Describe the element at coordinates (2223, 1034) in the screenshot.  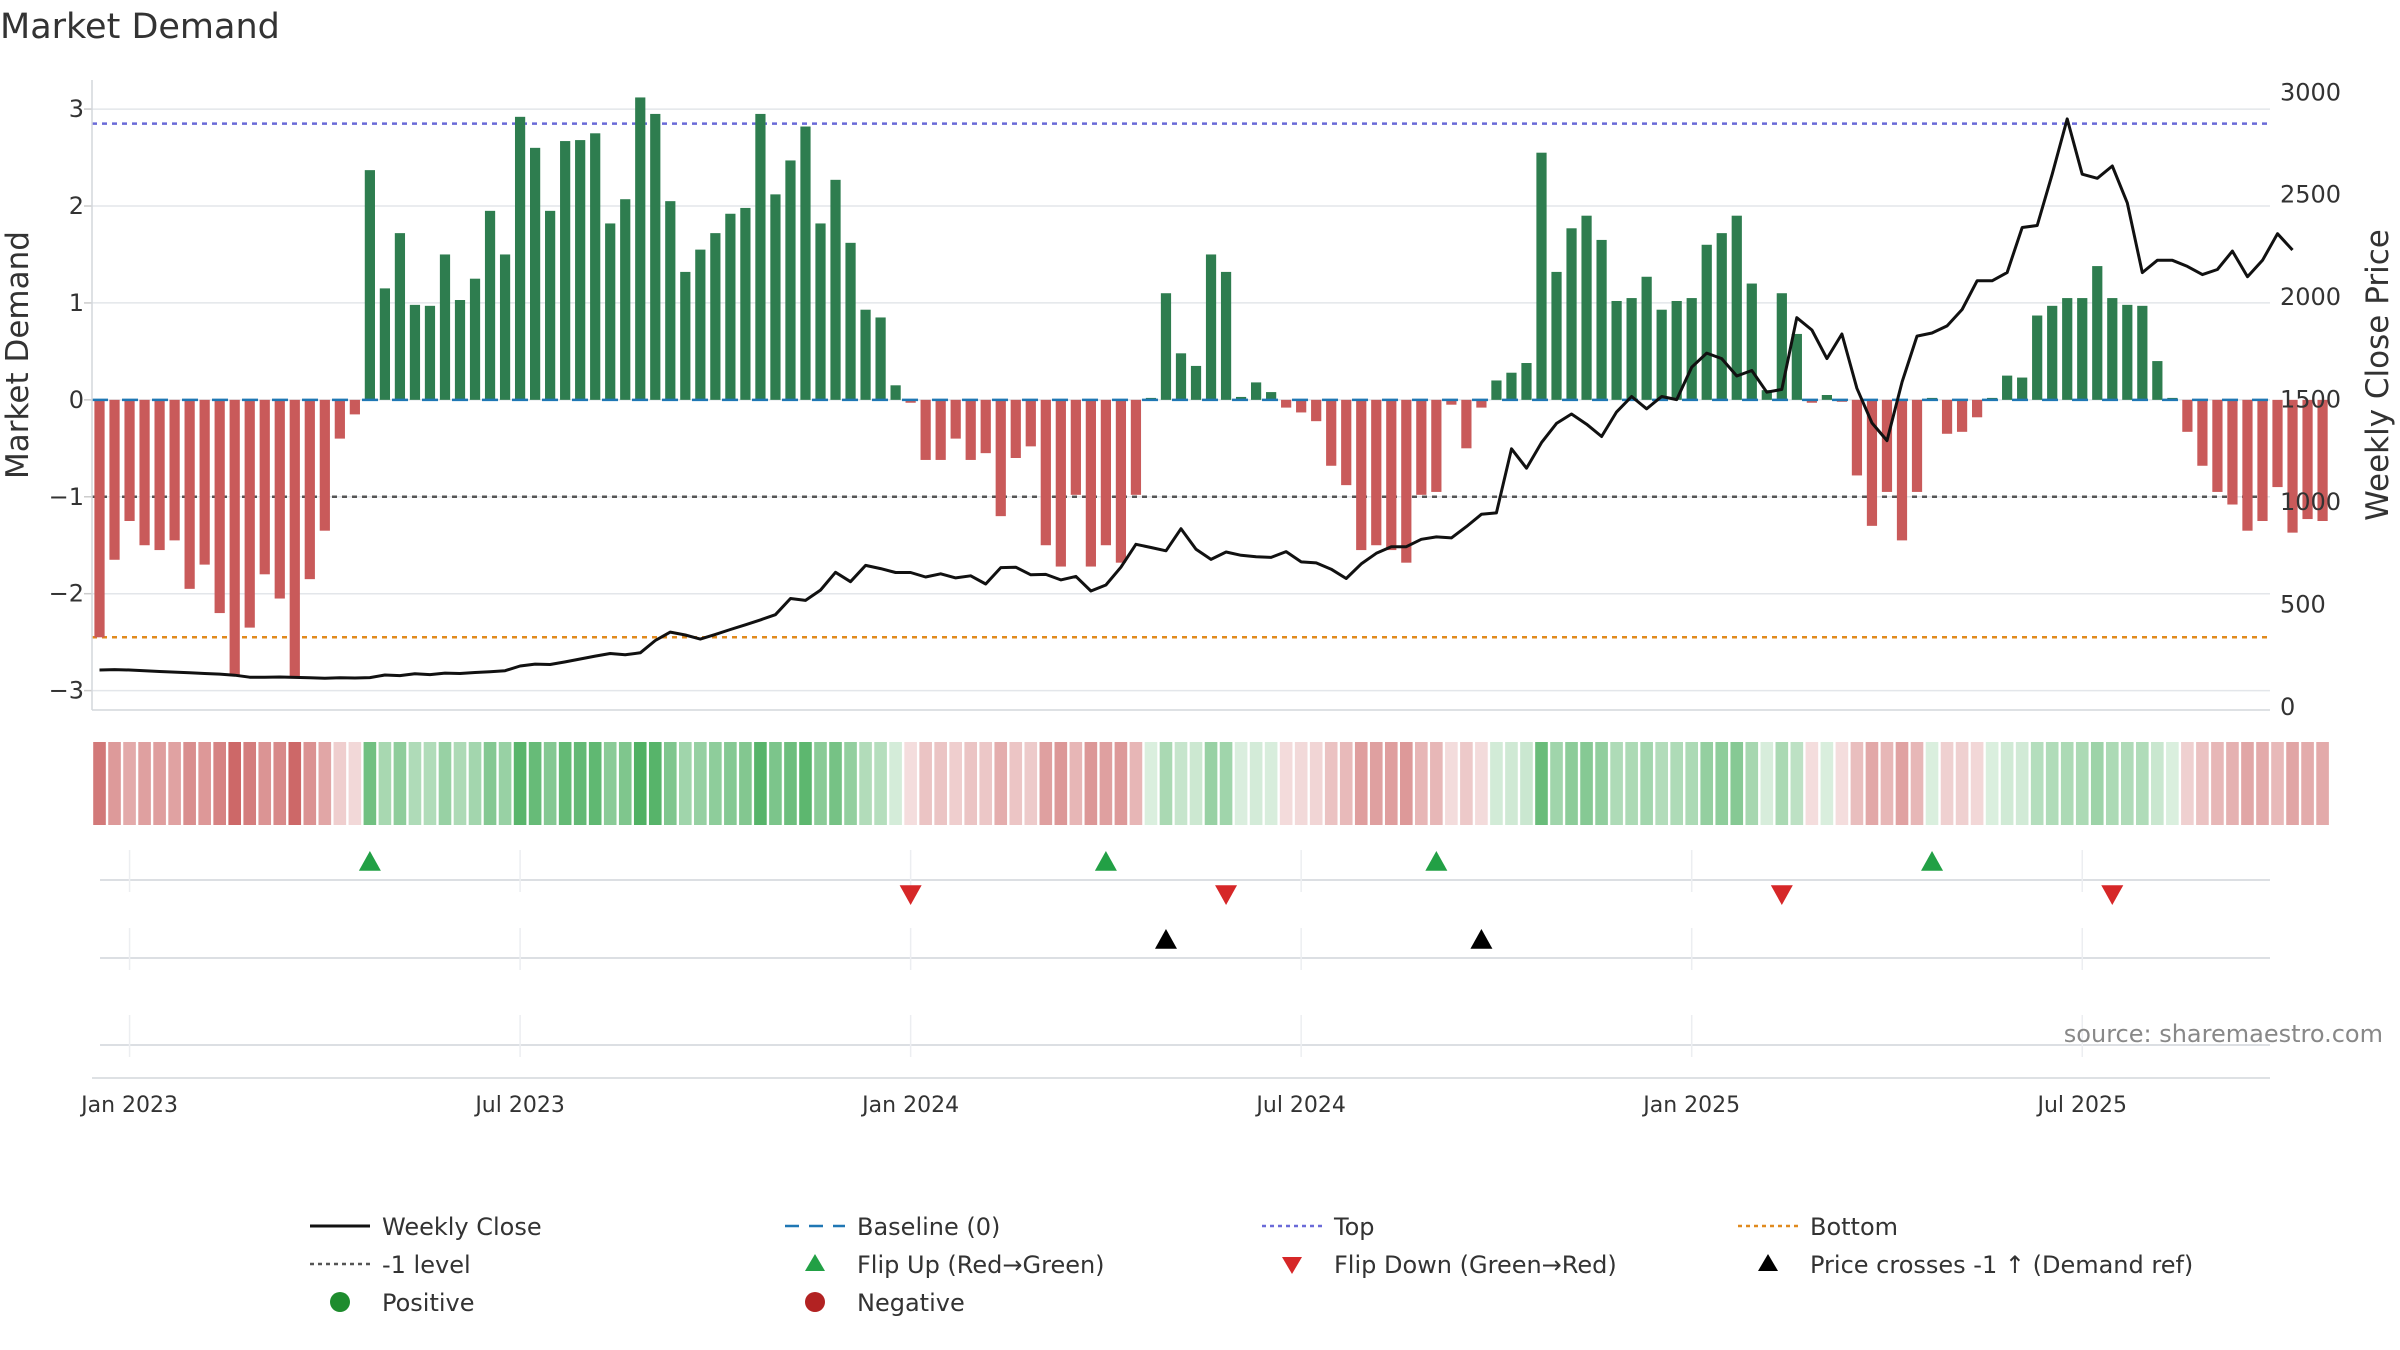
I see `source-label: source: sharemaestro.com` at that location.